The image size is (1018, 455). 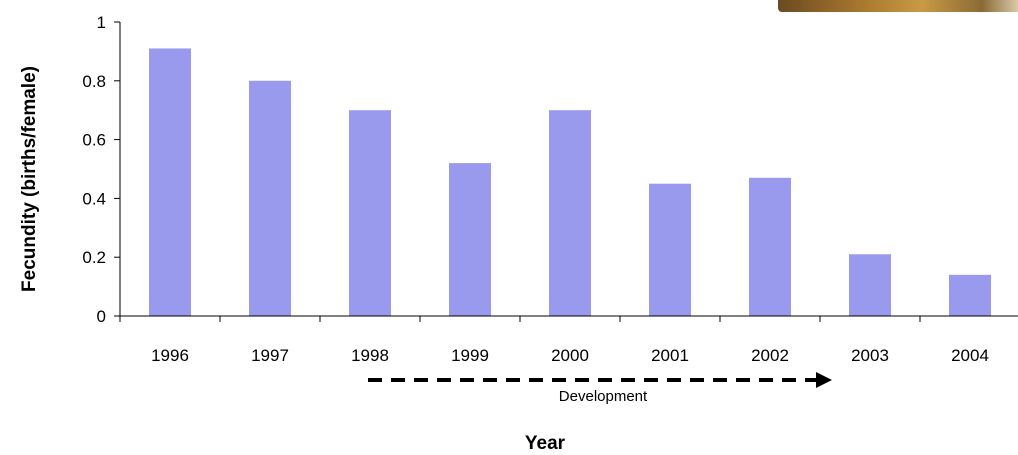 What do you see at coordinates (824, 380) in the screenshot?
I see `development-arrow-head` at bounding box center [824, 380].